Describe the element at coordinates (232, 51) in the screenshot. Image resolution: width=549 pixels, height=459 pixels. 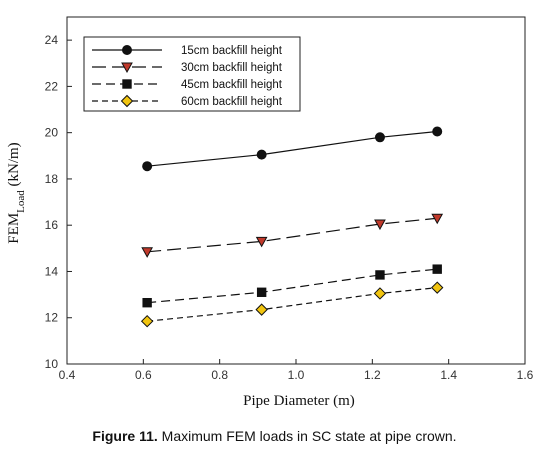
I see `legend-label-1: 15cm backfill height` at that location.